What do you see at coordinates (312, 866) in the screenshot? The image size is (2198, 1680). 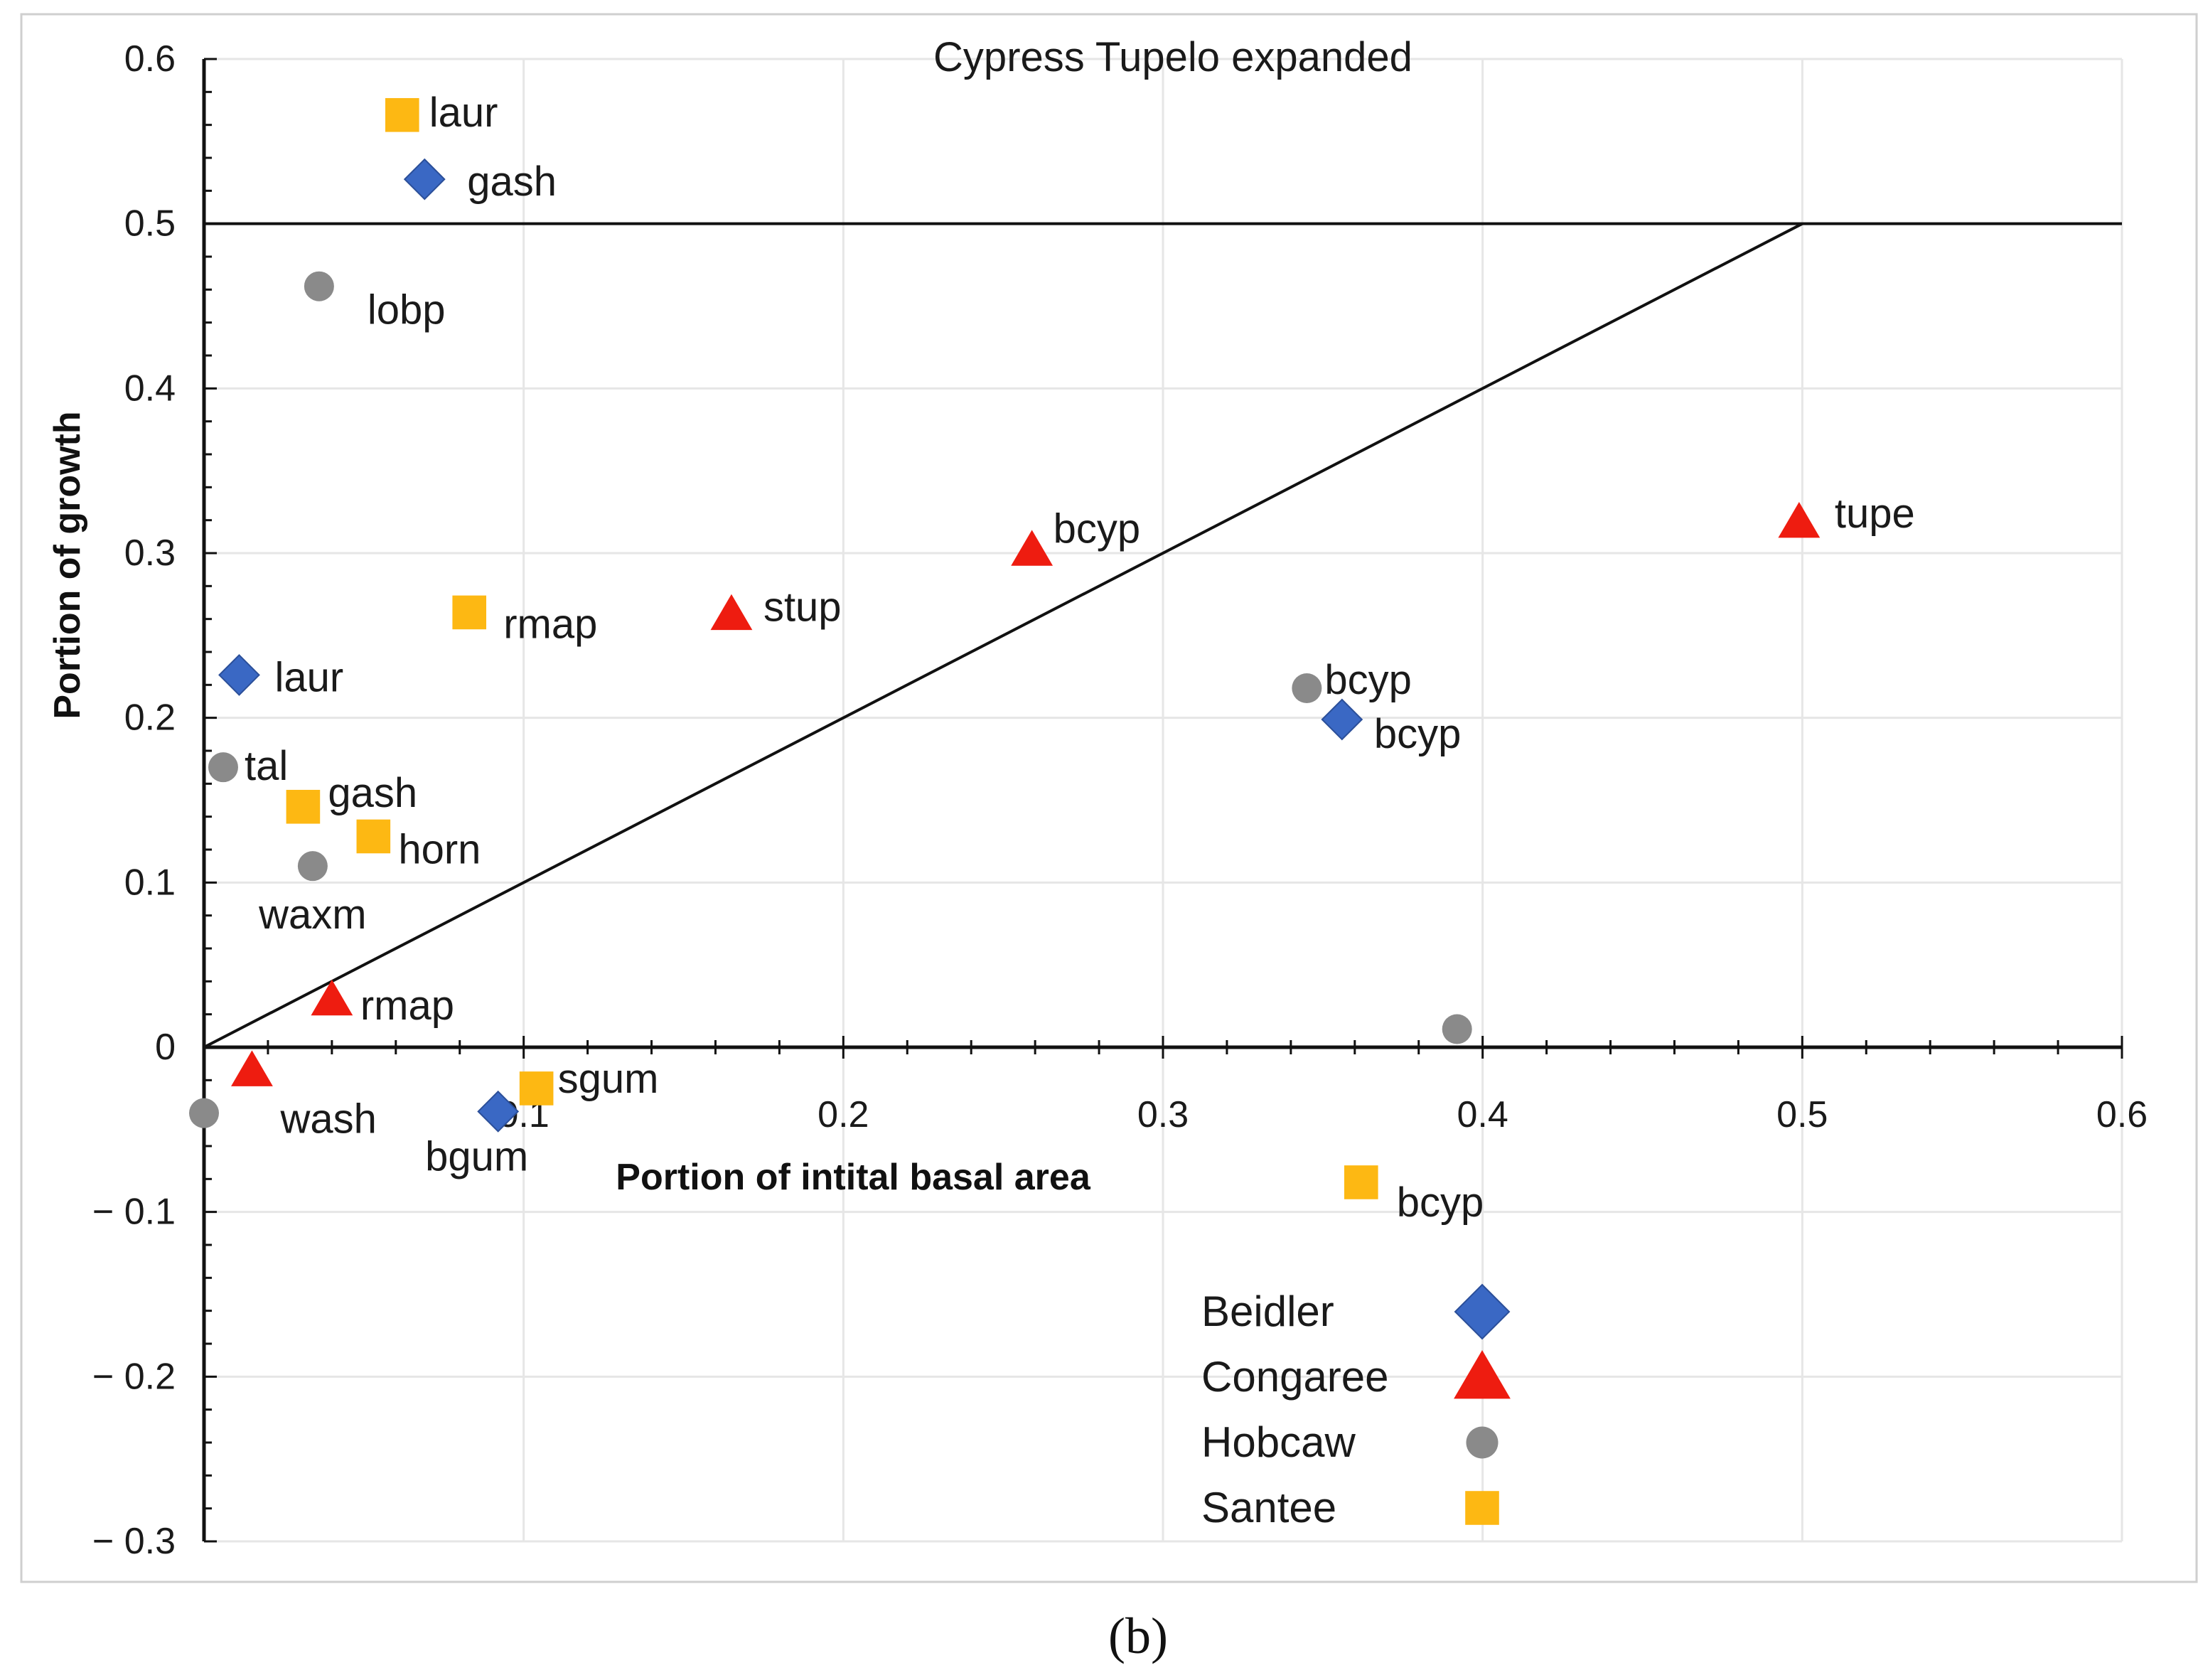 I see `hobcaw-point-waxm` at bounding box center [312, 866].